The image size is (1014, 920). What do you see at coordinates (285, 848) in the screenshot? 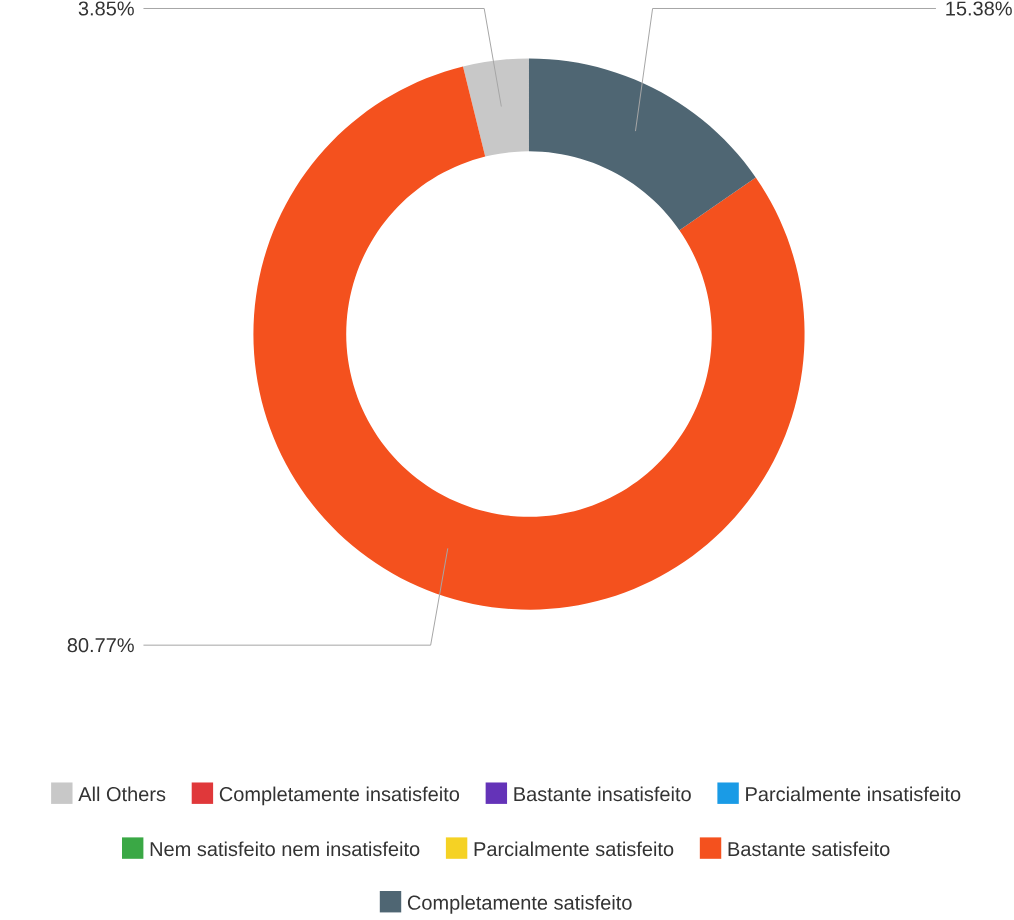
I see `legend-label: Nem satisfeito nem insatisfeito` at bounding box center [285, 848].